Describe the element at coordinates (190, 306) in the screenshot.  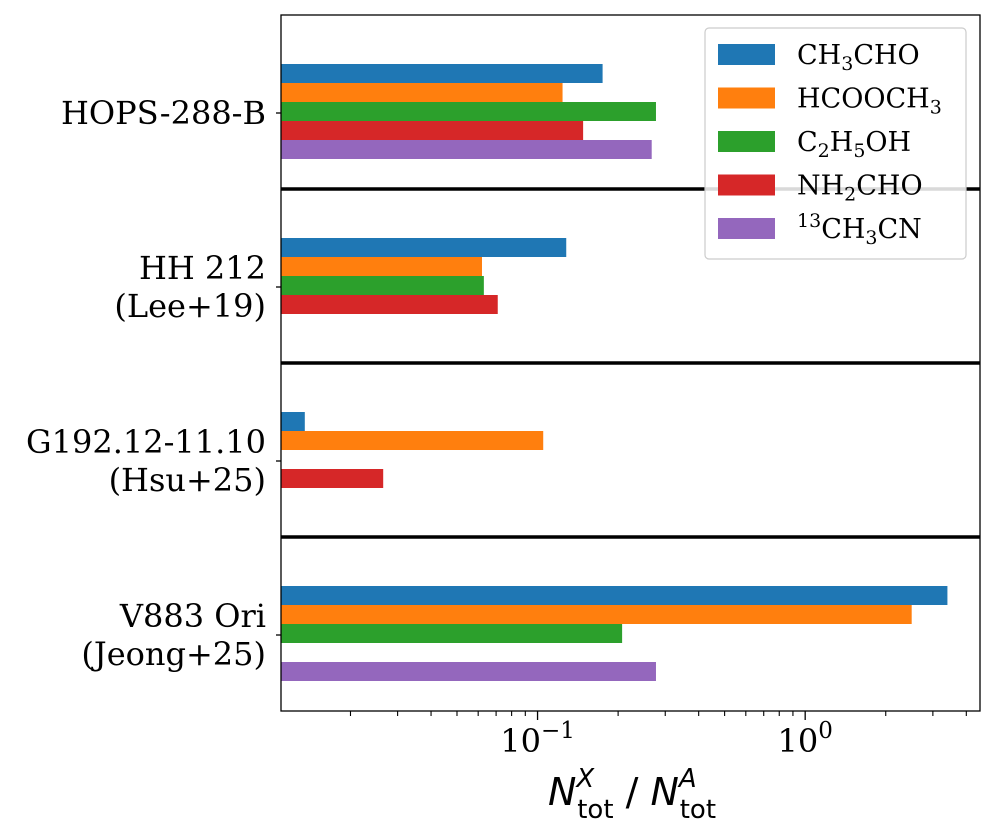
I see `y-label-1-1: (Lee+19)` at that location.